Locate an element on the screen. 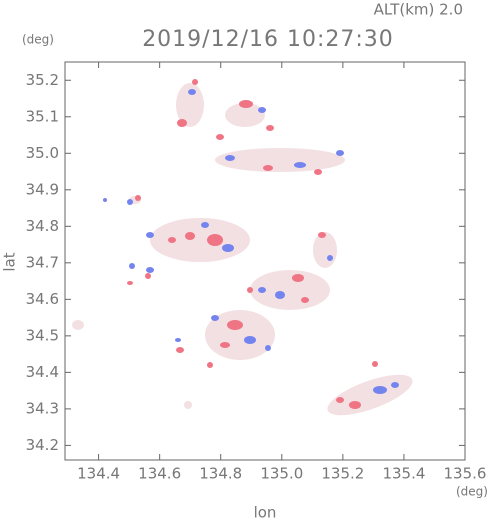  y-tick-label: 34.2 is located at coordinates (42, 445).